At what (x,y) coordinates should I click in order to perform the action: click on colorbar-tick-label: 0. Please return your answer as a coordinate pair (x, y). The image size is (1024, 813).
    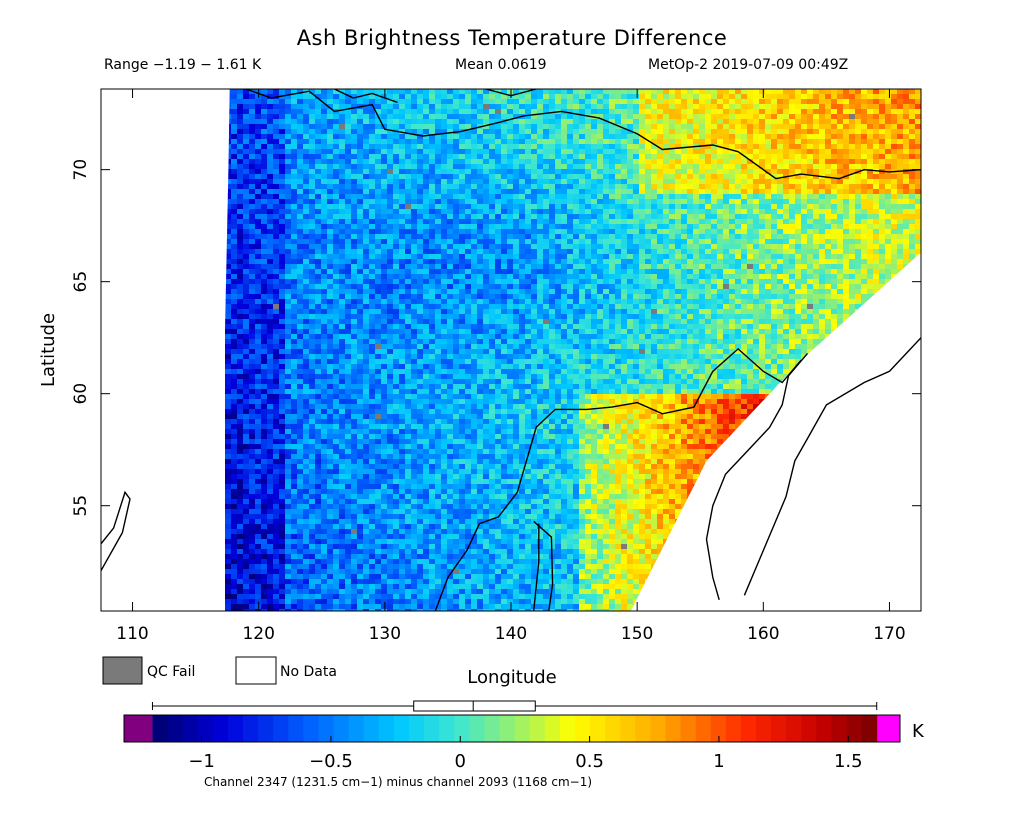
    Looking at the image, I should click on (460, 761).